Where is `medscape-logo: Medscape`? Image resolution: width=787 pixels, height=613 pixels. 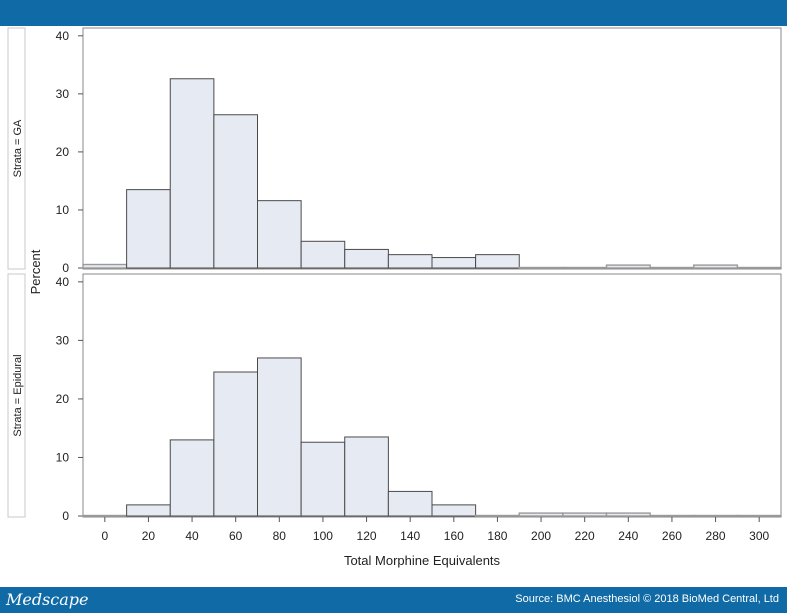 medscape-logo: Medscape is located at coordinates (47, 599).